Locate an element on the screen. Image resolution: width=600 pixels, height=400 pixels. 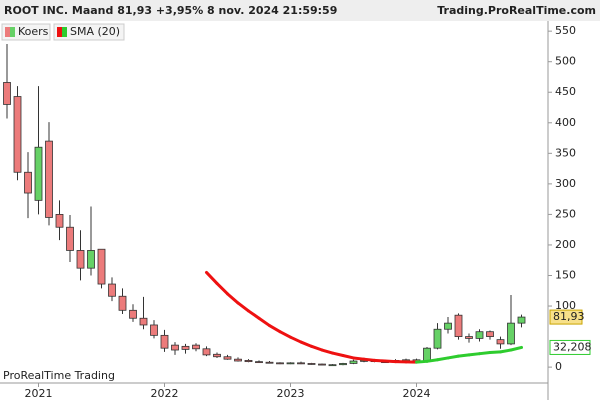
y-tick-label: 500 is located at coordinates (565, 61).